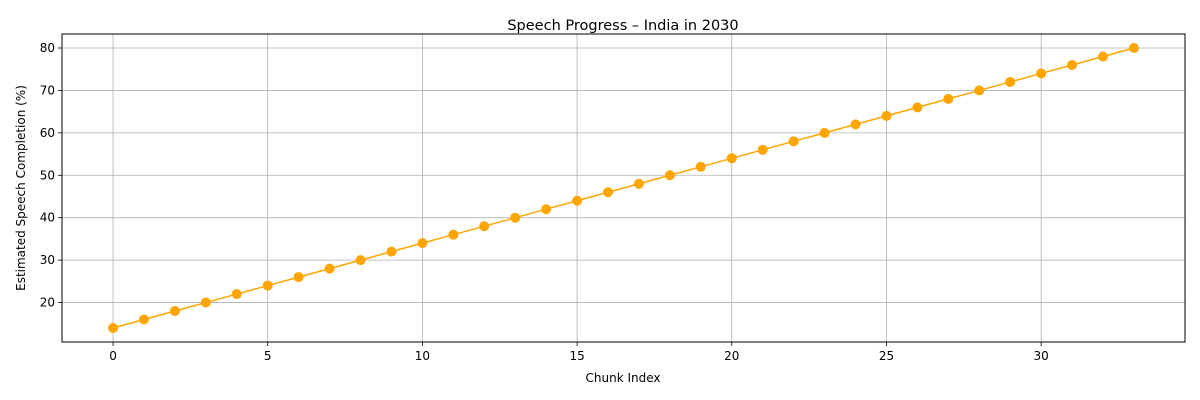 The height and width of the screenshot is (400, 1200). I want to click on y-tick-label: 50, so click(47, 175).